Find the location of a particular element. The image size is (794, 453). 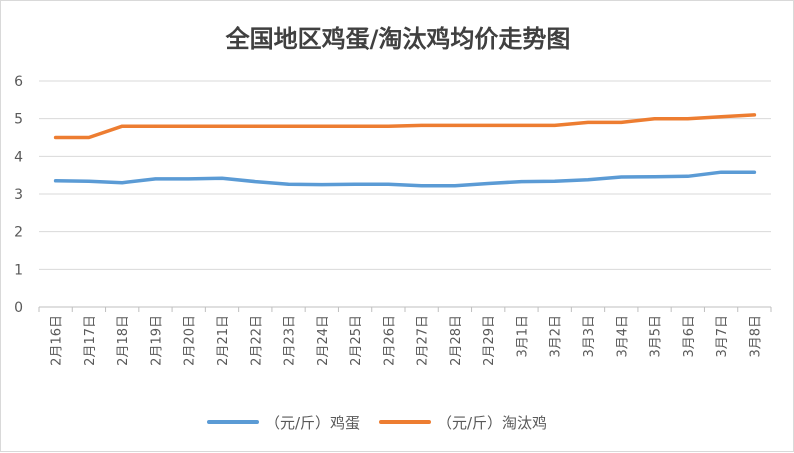

x-tick-label: 2月26日 is located at coordinates (389, 340).